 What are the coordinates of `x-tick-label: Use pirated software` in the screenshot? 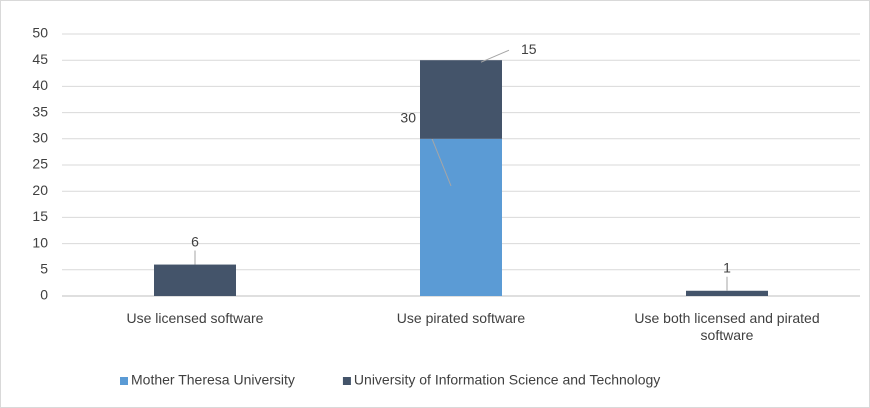 It's located at (461, 318).